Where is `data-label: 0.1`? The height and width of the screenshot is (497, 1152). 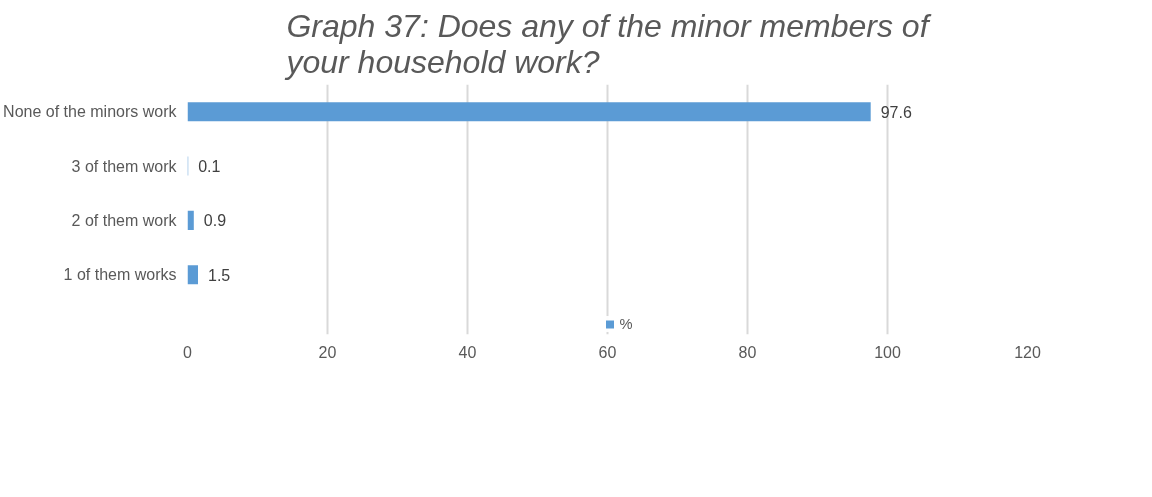 data-label: 0.1 is located at coordinates (209, 167).